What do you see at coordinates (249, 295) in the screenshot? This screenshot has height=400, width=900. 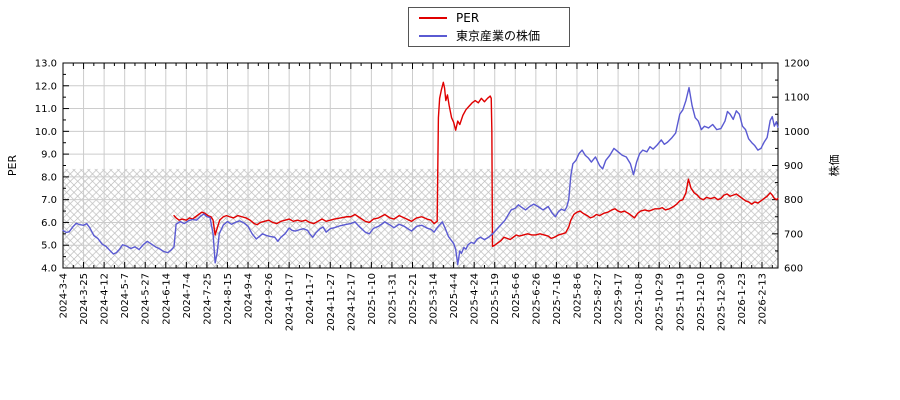 I see `svg-text: 2024-9-4` at bounding box center [249, 295].